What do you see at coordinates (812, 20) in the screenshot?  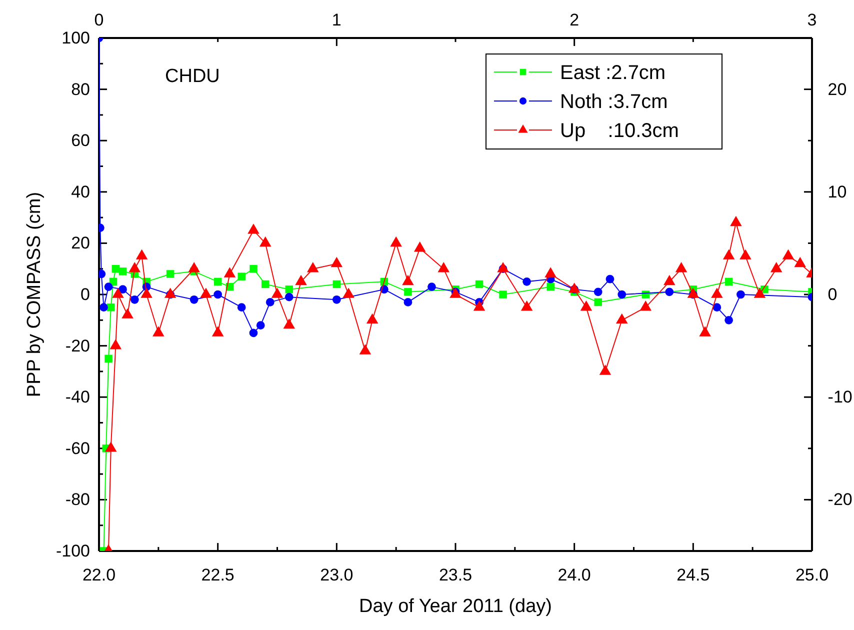 I see `x2-tick-label: 3` at bounding box center [812, 20].